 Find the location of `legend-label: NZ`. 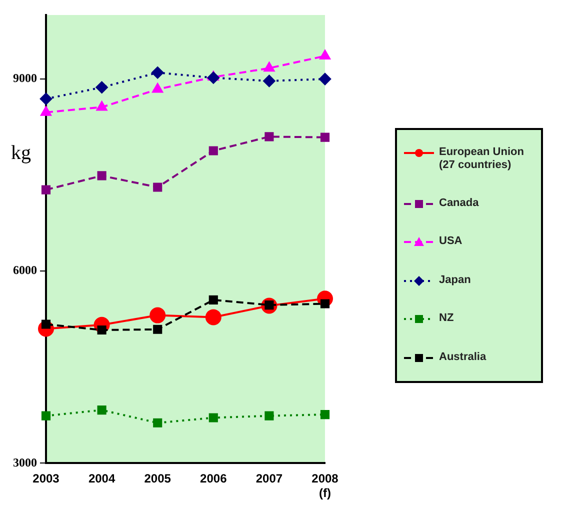

legend-label: NZ is located at coordinates (446, 319).